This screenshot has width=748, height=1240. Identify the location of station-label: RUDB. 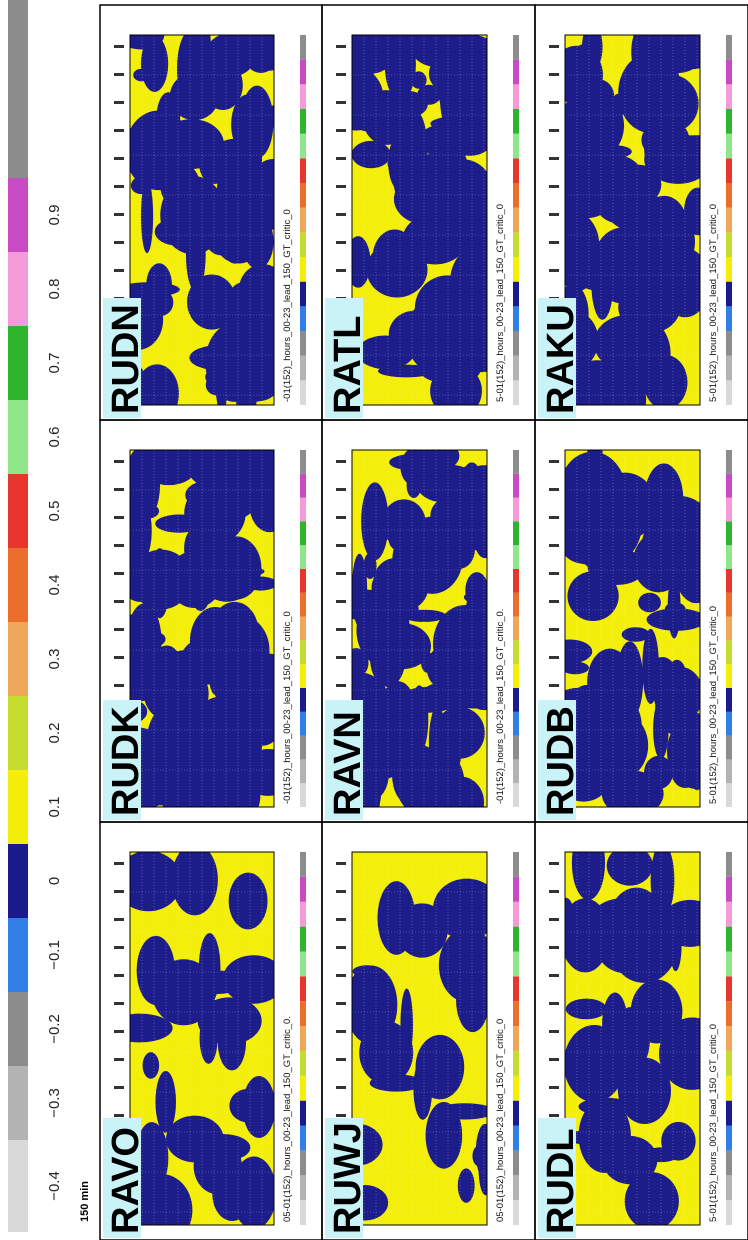
(561, 761).